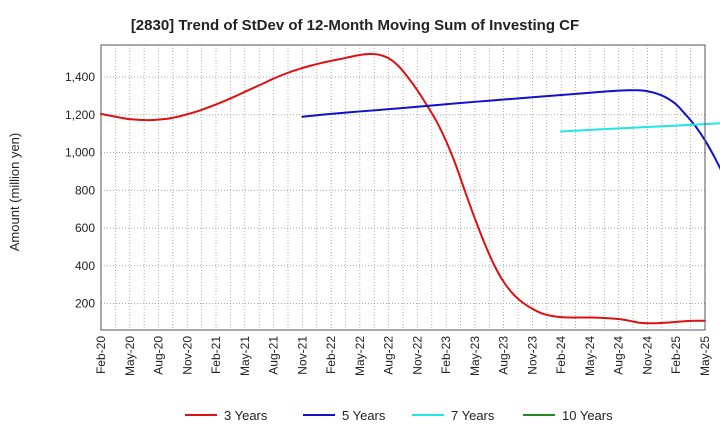 This screenshot has height=440, width=720. What do you see at coordinates (389, 355) in the screenshot?
I see `x-tick-label: Aug-22` at bounding box center [389, 355].